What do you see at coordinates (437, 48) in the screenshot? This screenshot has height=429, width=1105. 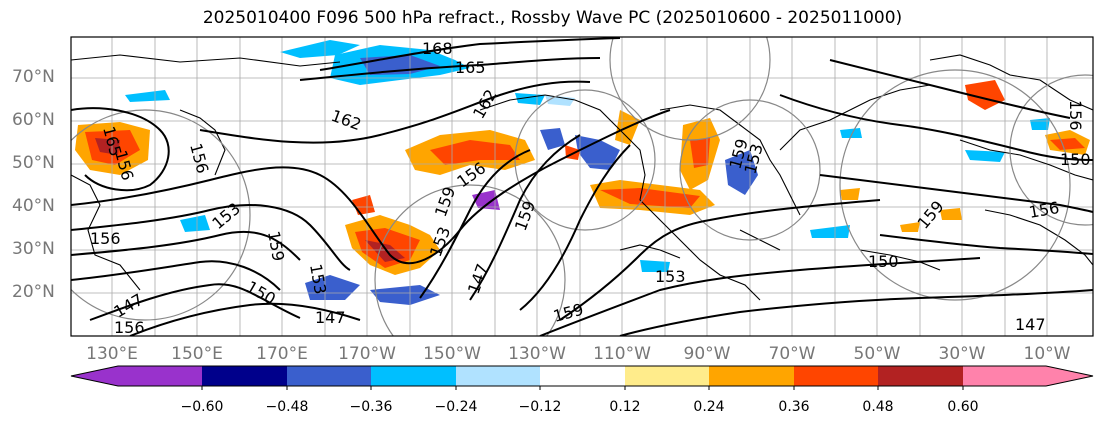 I see `contour-label: 168` at bounding box center [437, 48].